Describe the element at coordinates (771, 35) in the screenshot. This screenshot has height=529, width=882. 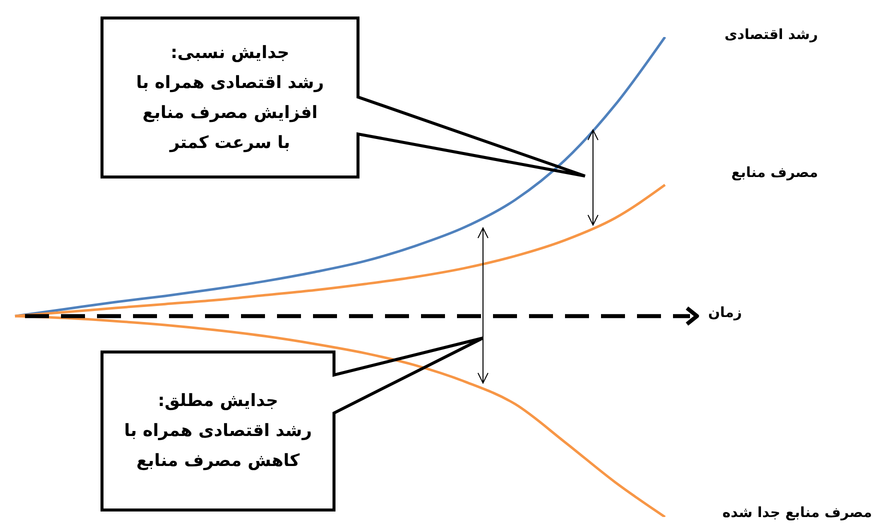
I see `text: رشد اقتصادی` at that location.